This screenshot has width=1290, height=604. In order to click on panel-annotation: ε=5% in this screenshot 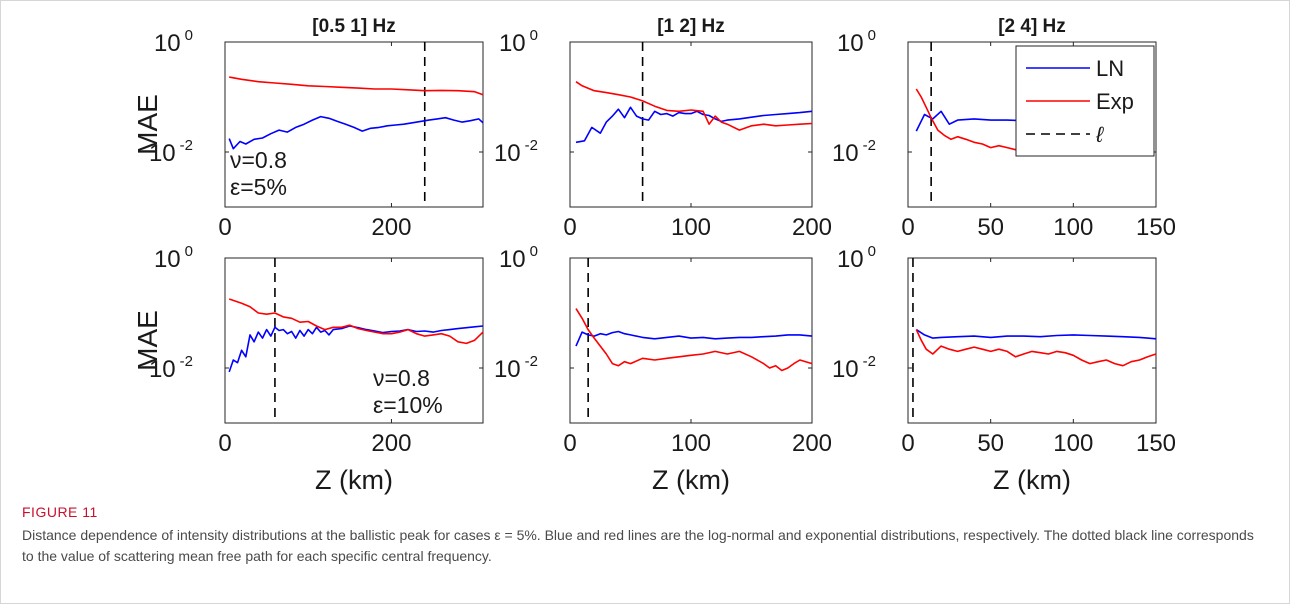, I will do `click(258, 187)`.